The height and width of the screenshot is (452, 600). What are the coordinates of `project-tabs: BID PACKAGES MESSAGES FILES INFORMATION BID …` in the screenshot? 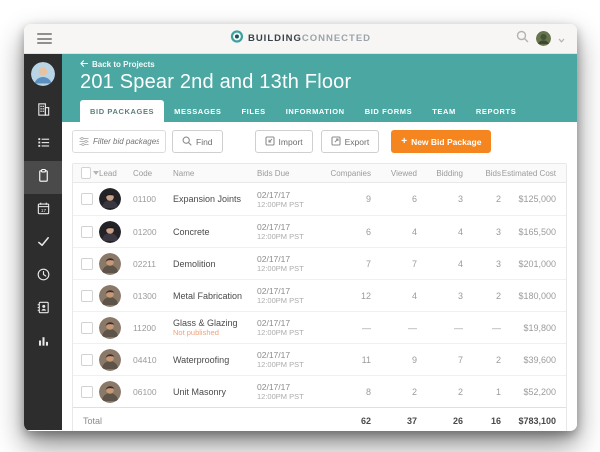 It's located at (319, 111).